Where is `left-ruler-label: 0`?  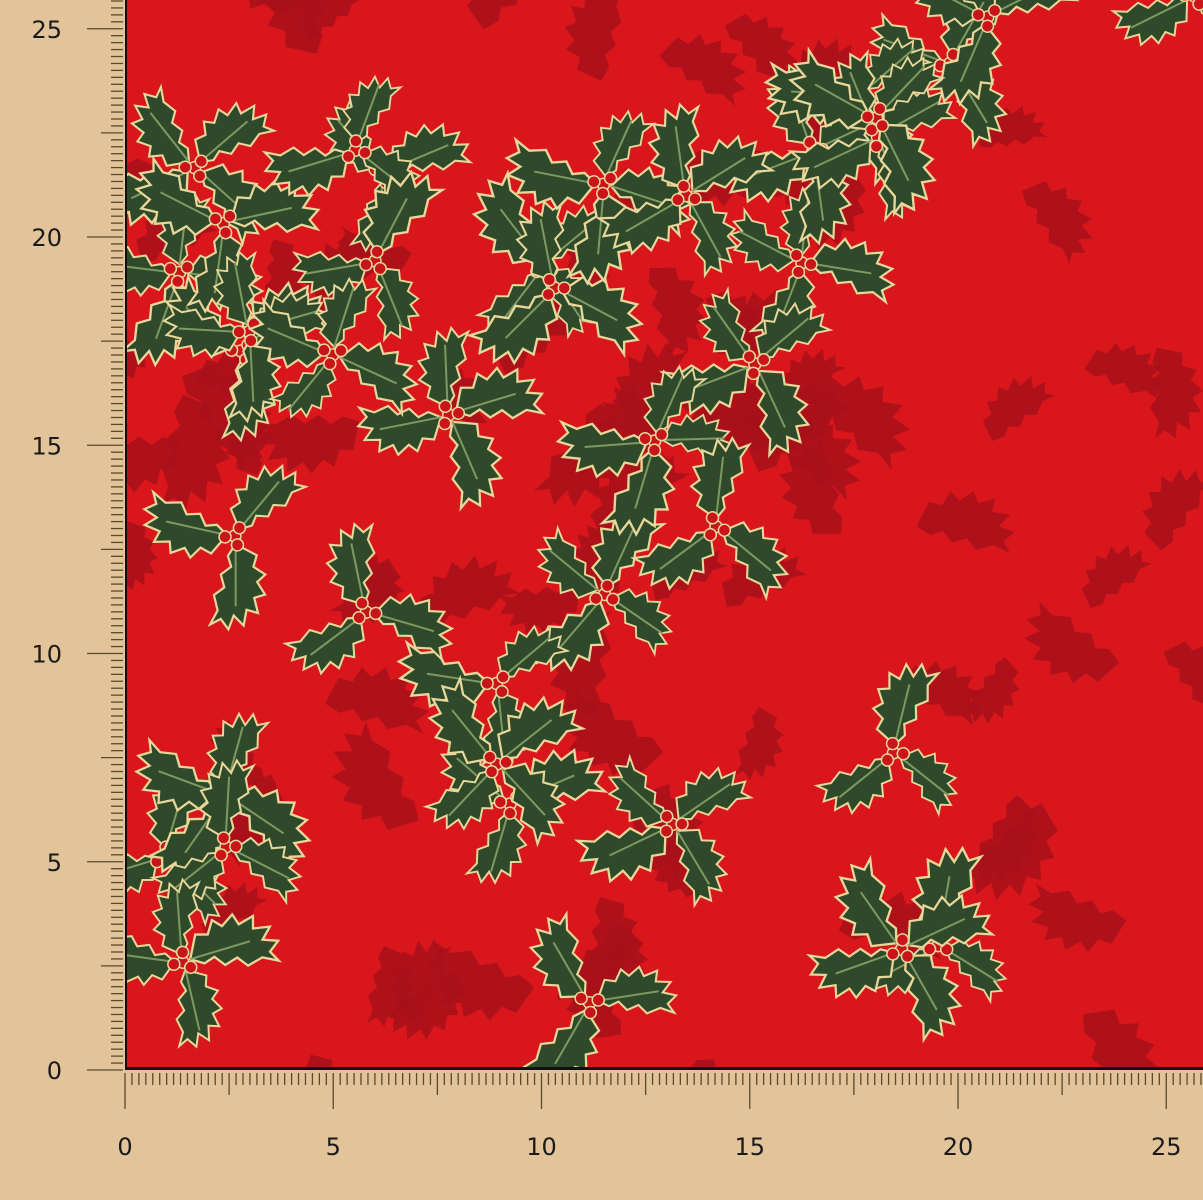 left-ruler-label: 0 is located at coordinates (54, 1071).